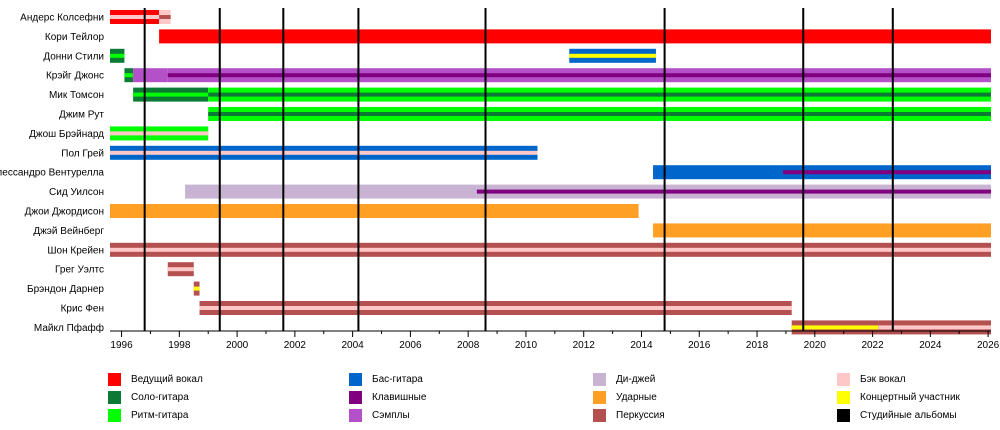  What do you see at coordinates (64, 212) in the screenshot?
I see `member-label: Джои Джордисон` at bounding box center [64, 212].